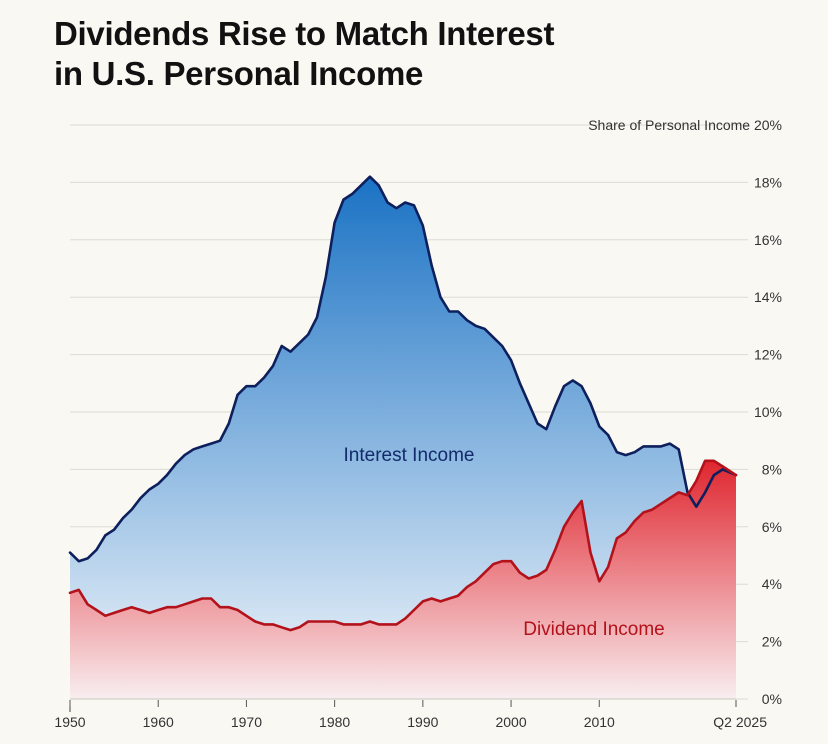 The width and height of the screenshot is (828, 744). I want to click on x-tick-label-3: 1980, so click(334, 722).